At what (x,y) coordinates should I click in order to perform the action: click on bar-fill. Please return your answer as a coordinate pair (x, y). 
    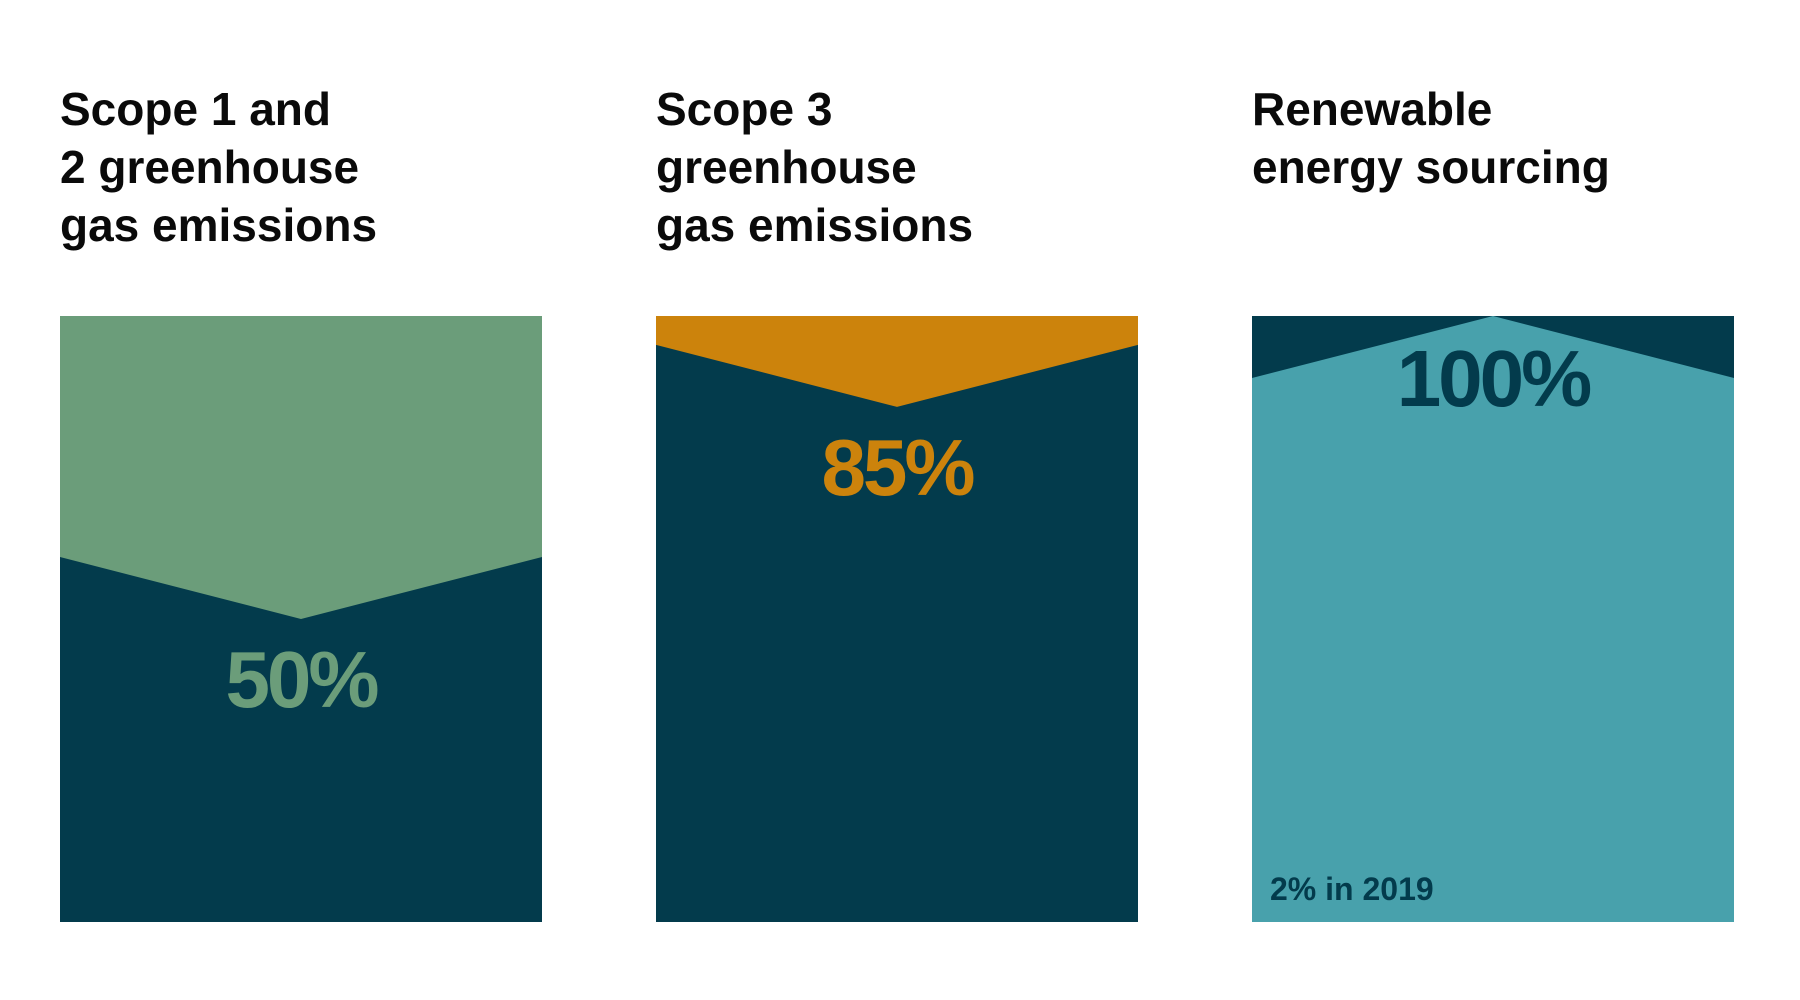
    Looking at the image, I should click on (301, 739).